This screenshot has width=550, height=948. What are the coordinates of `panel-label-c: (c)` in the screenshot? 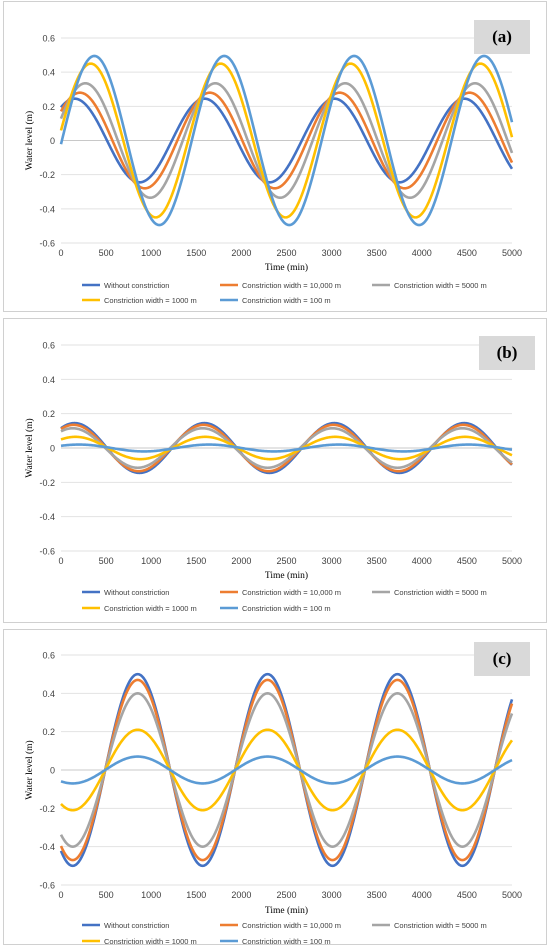 It's located at (502, 659).